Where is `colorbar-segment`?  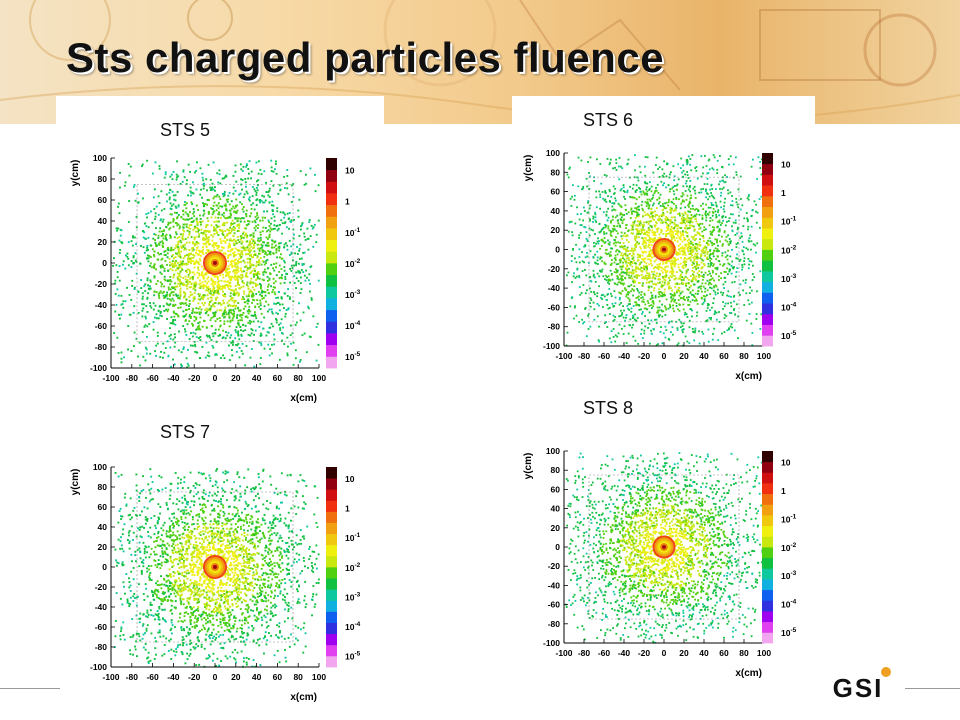 colorbar-segment is located at coordinates (331, 362).